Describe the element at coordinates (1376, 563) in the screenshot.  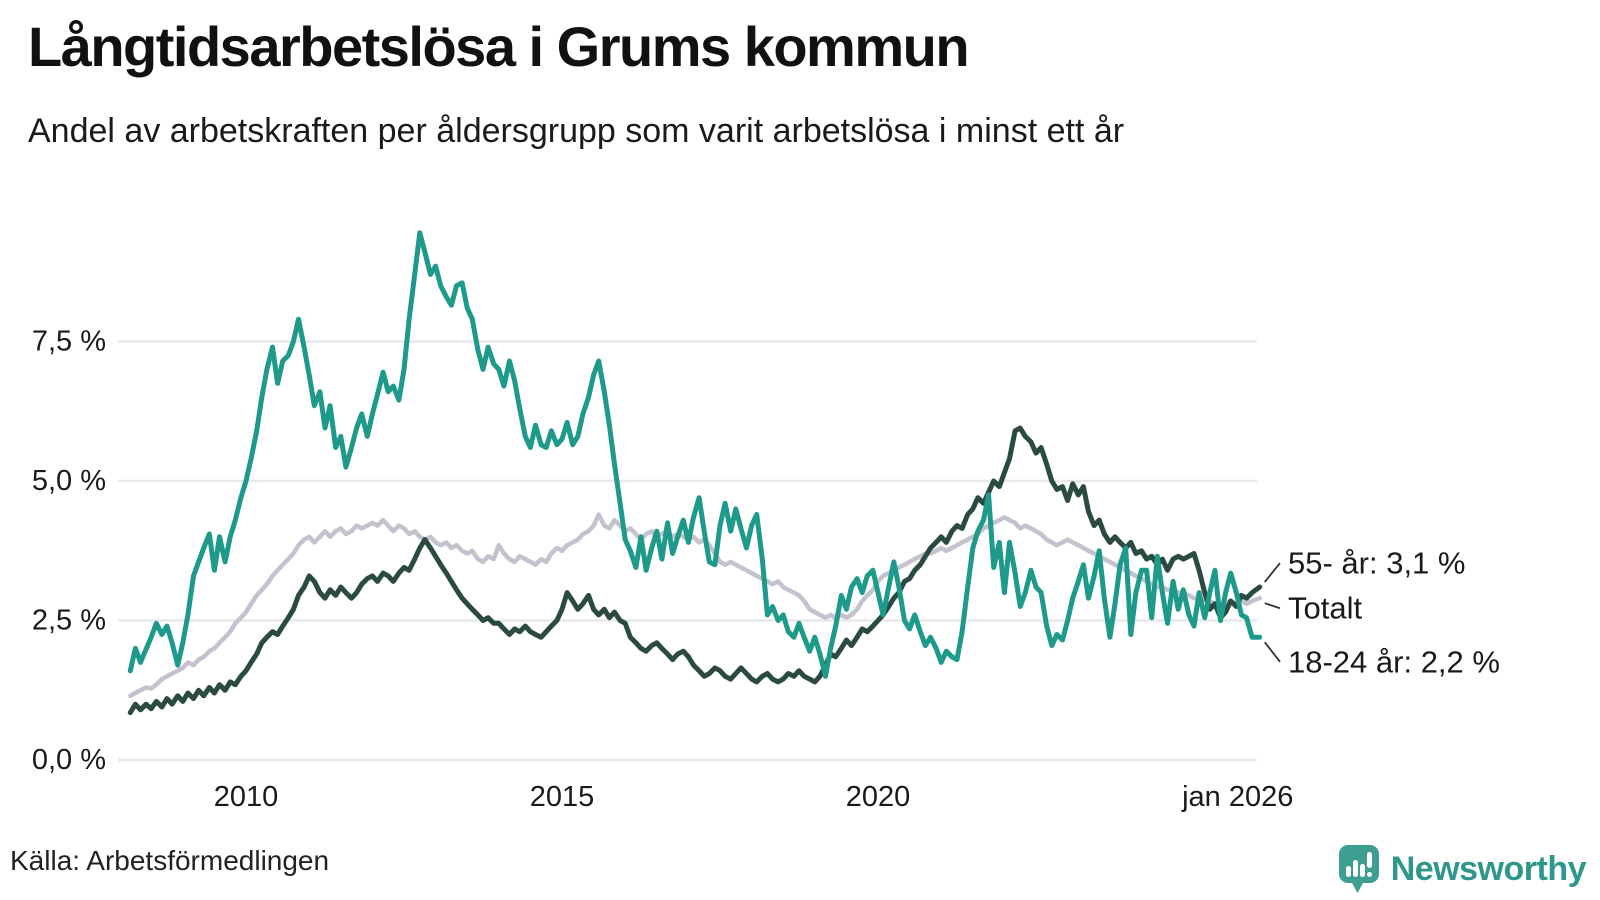
I see `annotation-label: 55- år: 3,1 %` at that location.